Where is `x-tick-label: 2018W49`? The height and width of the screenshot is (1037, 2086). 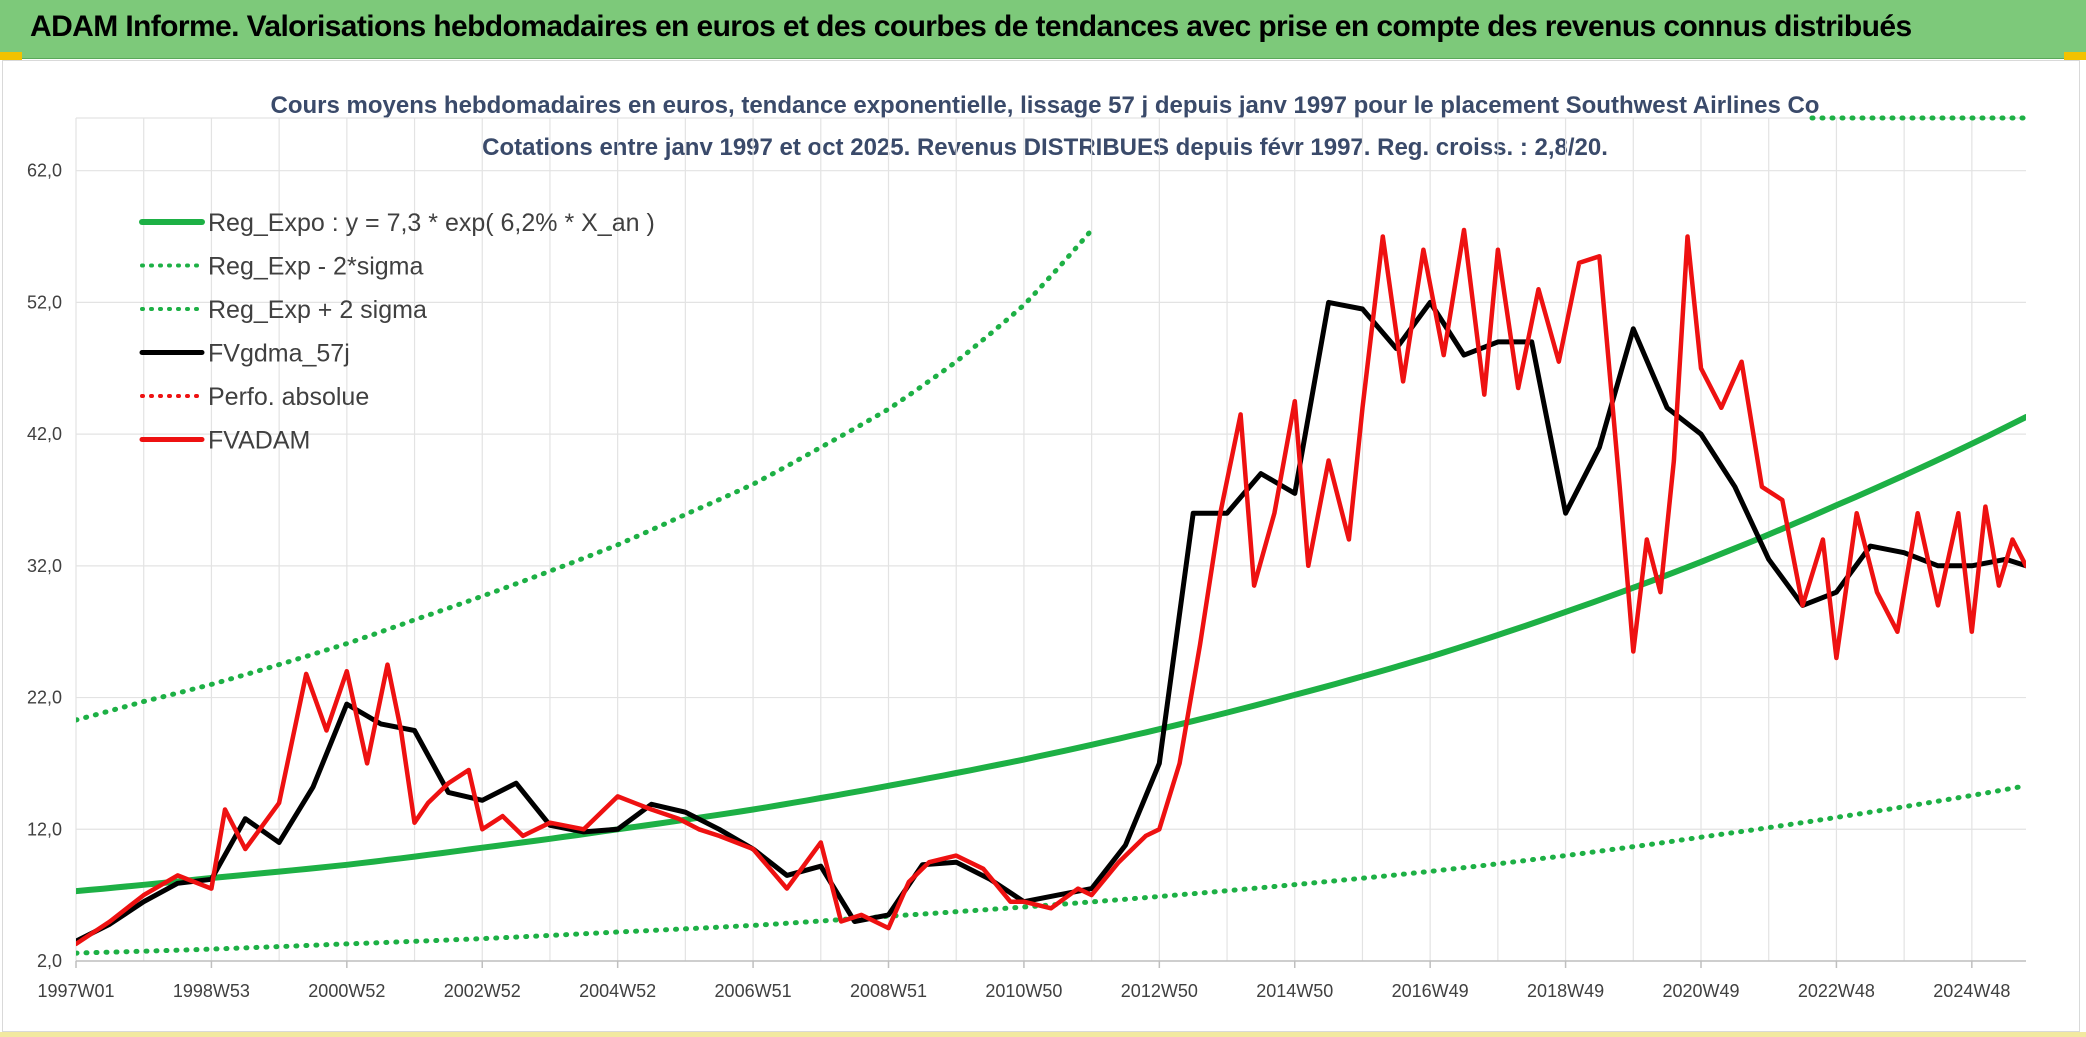
x-tick-label: 2018W49 is located at coordinates (1565, 991).